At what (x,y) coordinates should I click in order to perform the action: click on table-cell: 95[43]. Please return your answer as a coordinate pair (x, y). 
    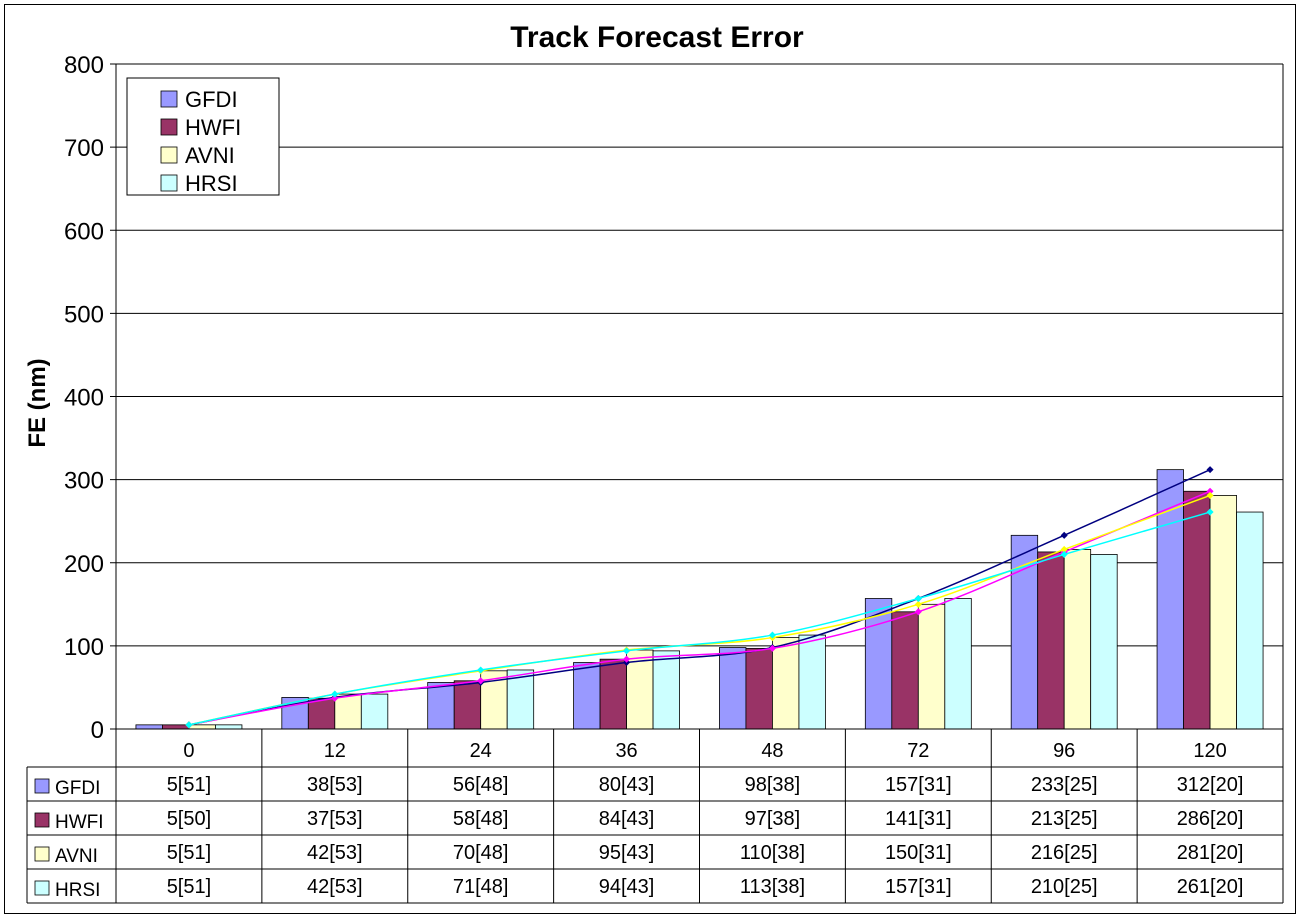
    Looking at the image, I should click on (627, 853).